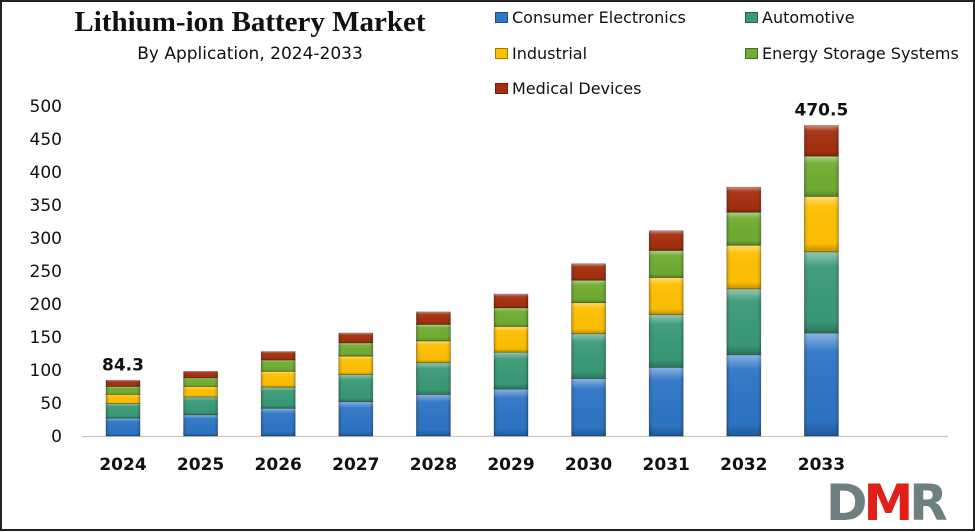  I want to click on bar-stack-2032, so click(744, 311).